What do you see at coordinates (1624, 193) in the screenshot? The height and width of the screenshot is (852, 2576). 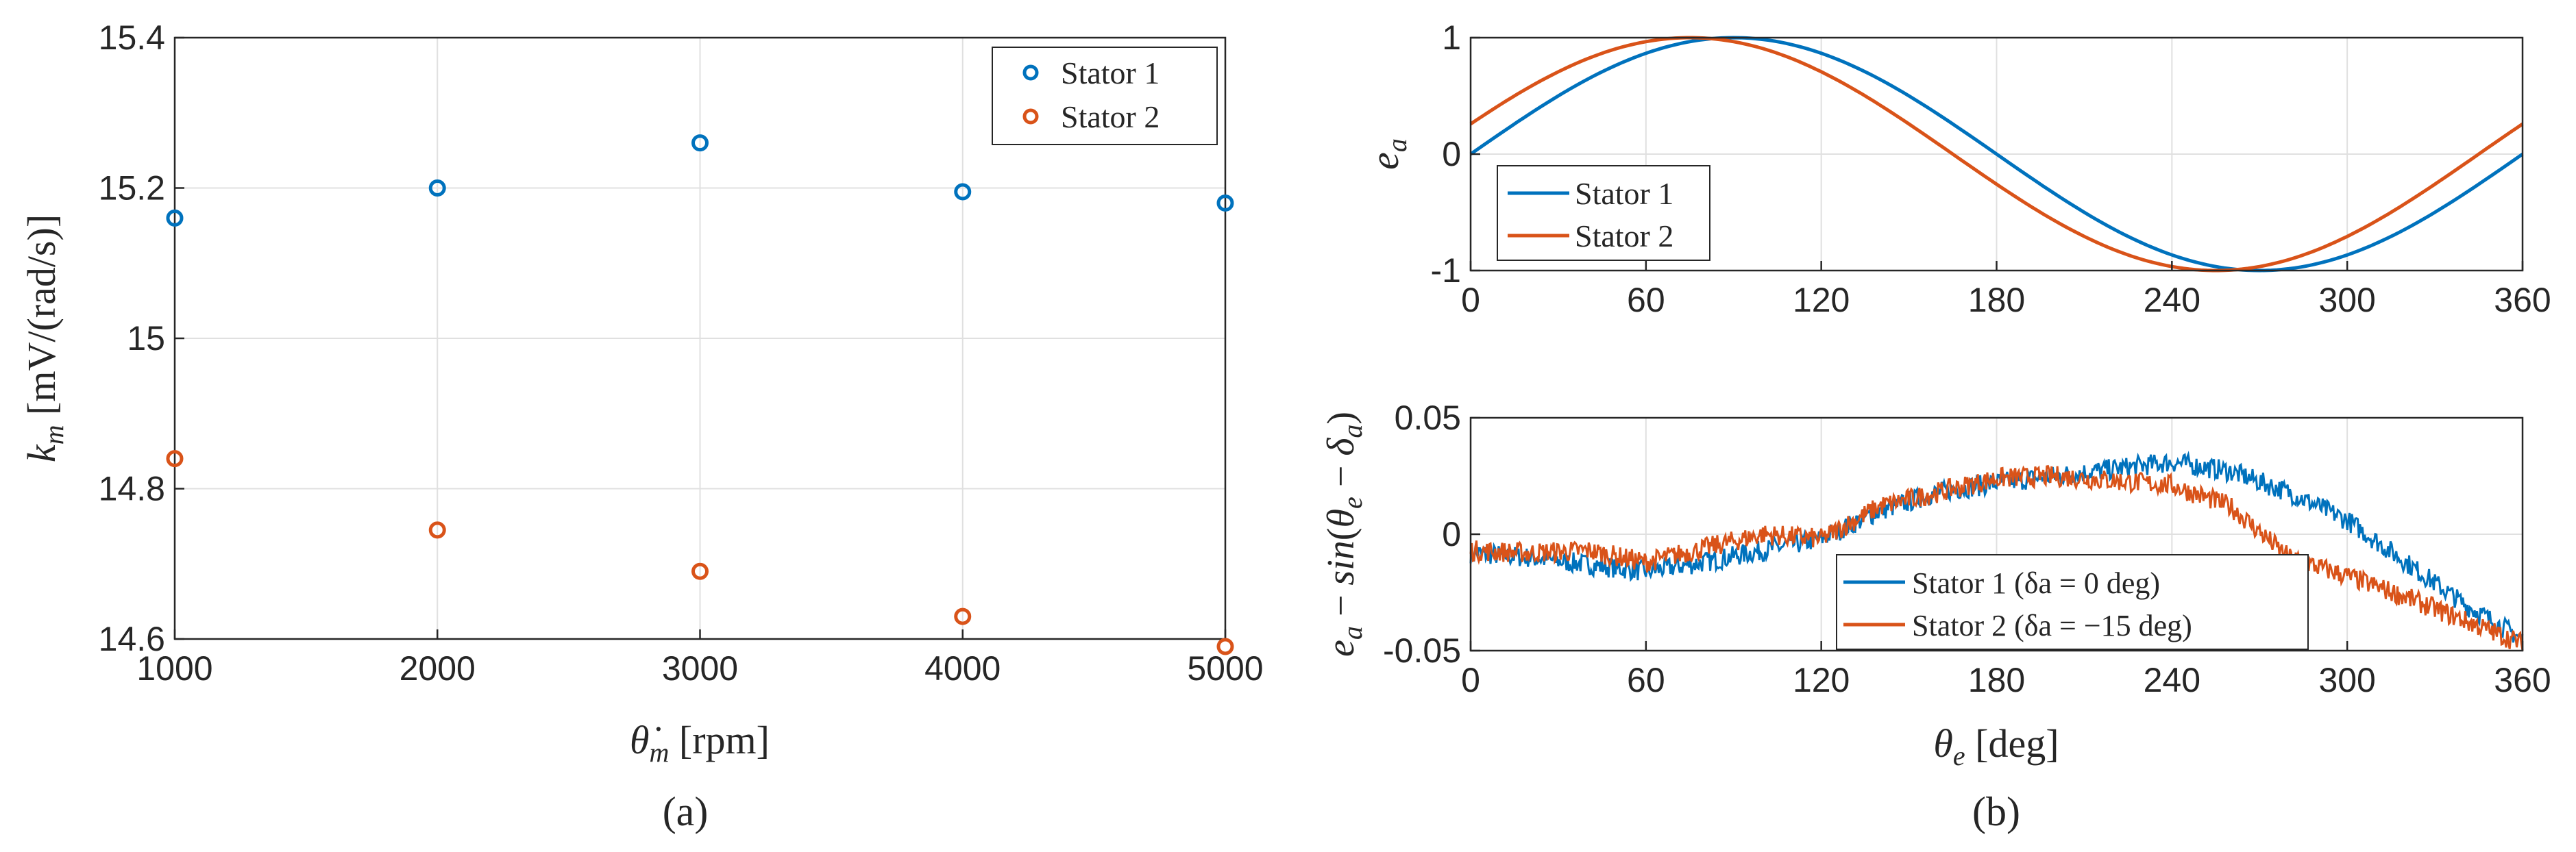 I see `legend-label-top-stator-1: Stator 1` at bounding box center [1624, 193].